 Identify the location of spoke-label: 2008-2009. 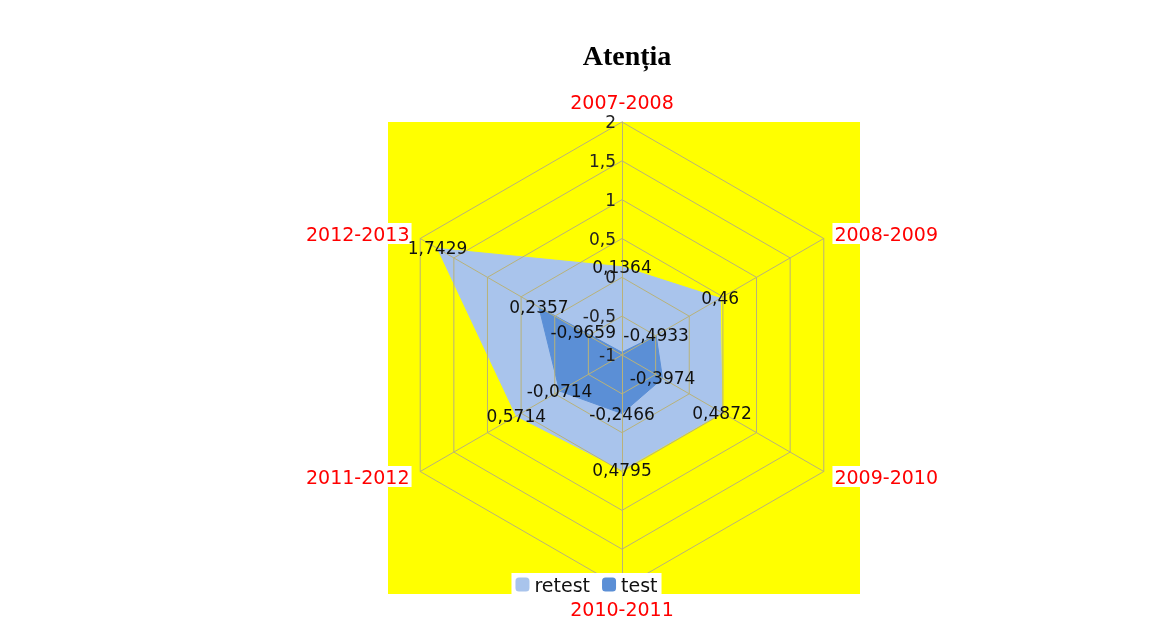
(886, 233).